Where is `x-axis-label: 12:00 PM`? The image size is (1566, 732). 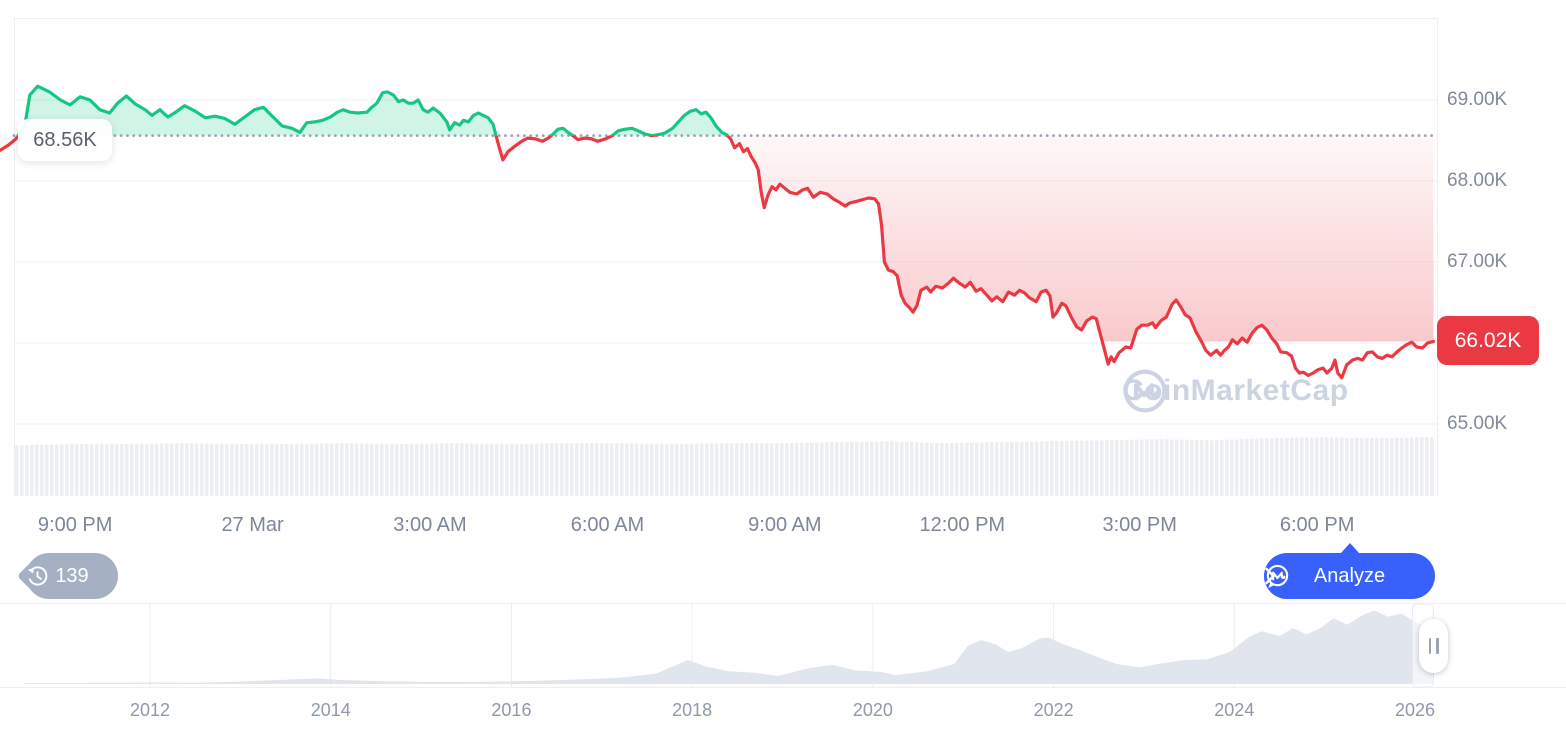
x-axis-label: 12:00 PM is located at coordinates (962, 525).